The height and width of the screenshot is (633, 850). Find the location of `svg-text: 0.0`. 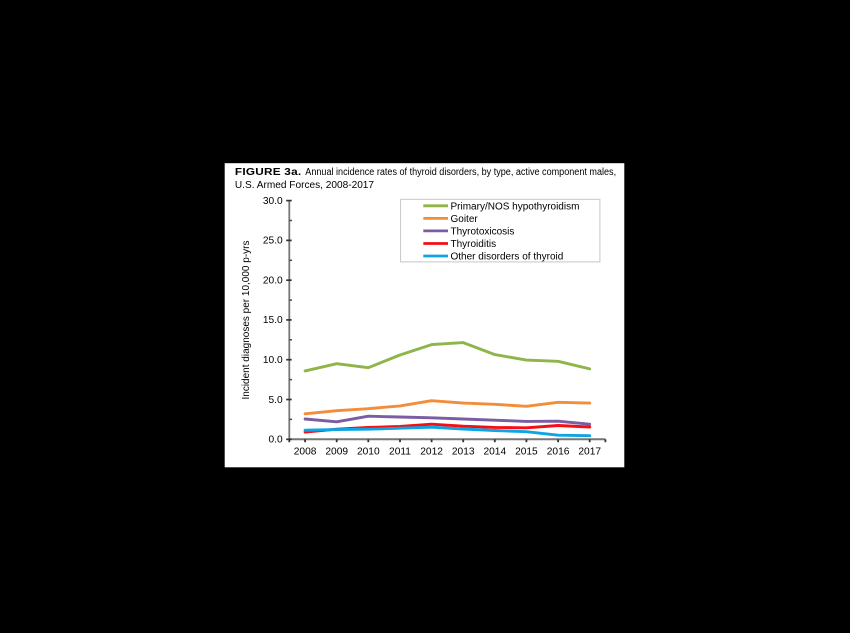

svg-text: 0.0 is located at coordinates (276, 440).